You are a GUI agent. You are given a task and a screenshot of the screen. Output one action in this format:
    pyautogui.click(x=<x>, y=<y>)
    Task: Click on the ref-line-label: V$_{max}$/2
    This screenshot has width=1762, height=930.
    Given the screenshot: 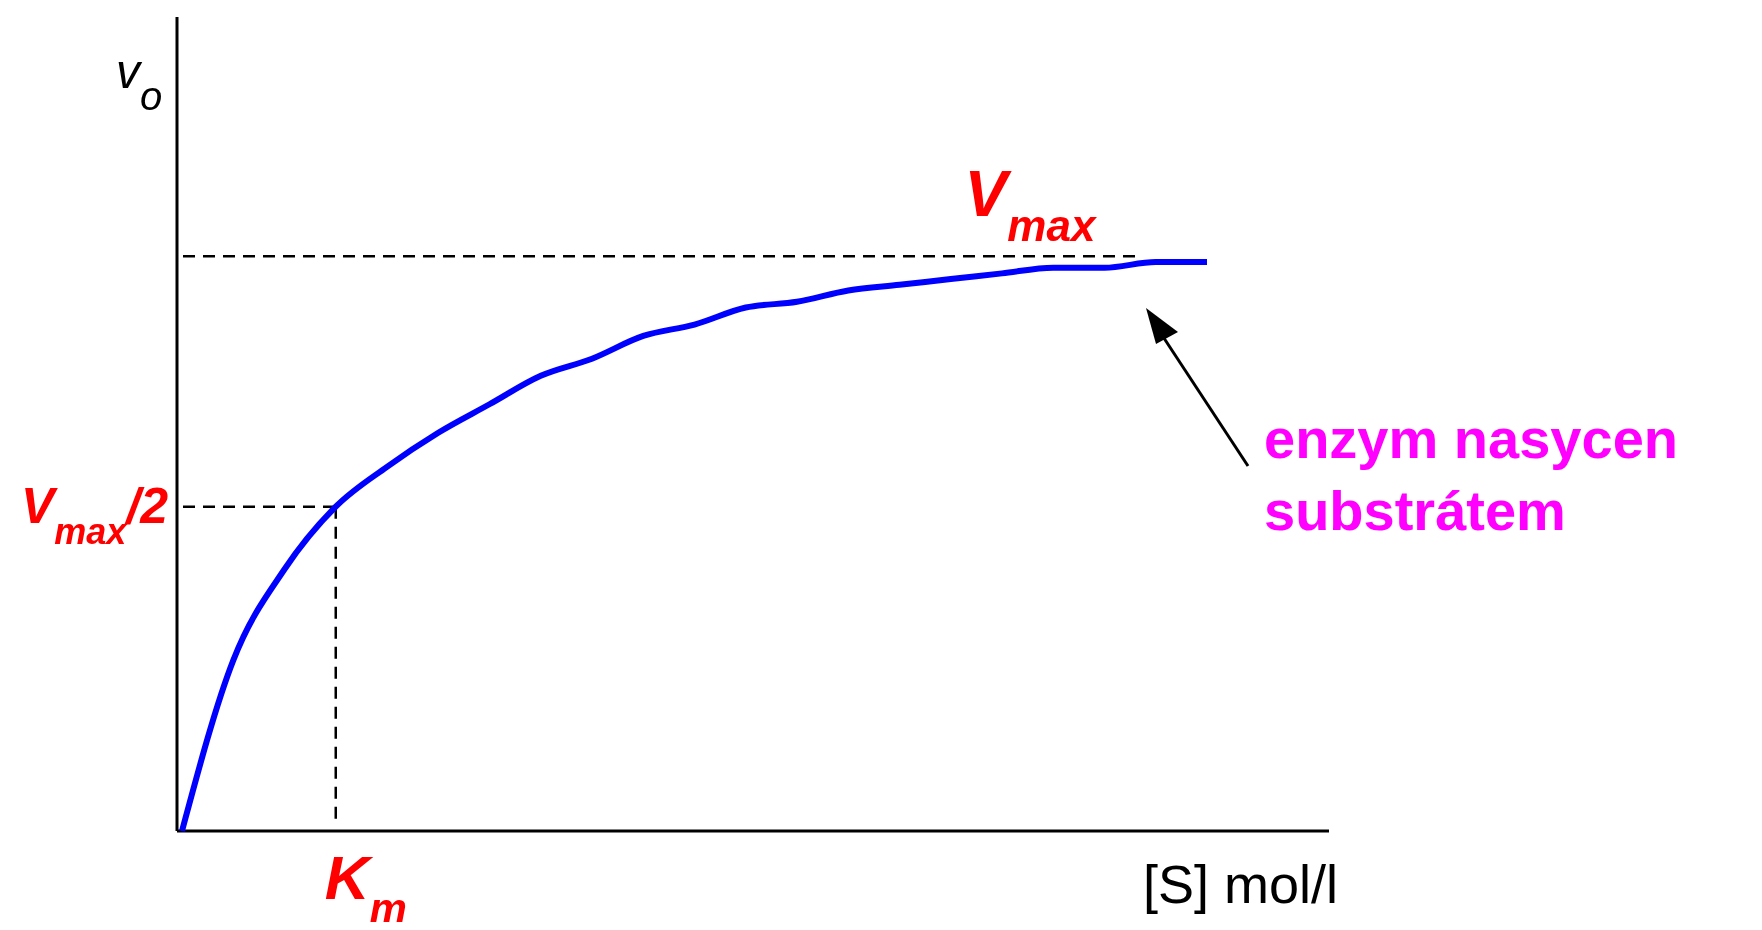 What is the action you would take?
    pyautogui.click(x=94, y=514)
    